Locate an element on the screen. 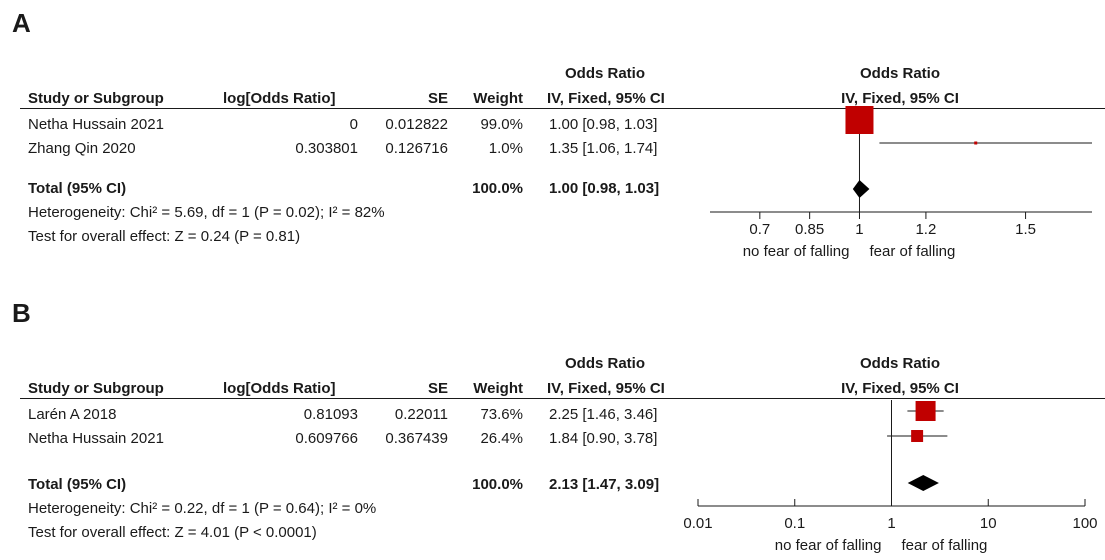 This screenshot has width=1105, height=560. study-ci: 1.84 [0.90, 3.78] is located at coordinates (603, 438).